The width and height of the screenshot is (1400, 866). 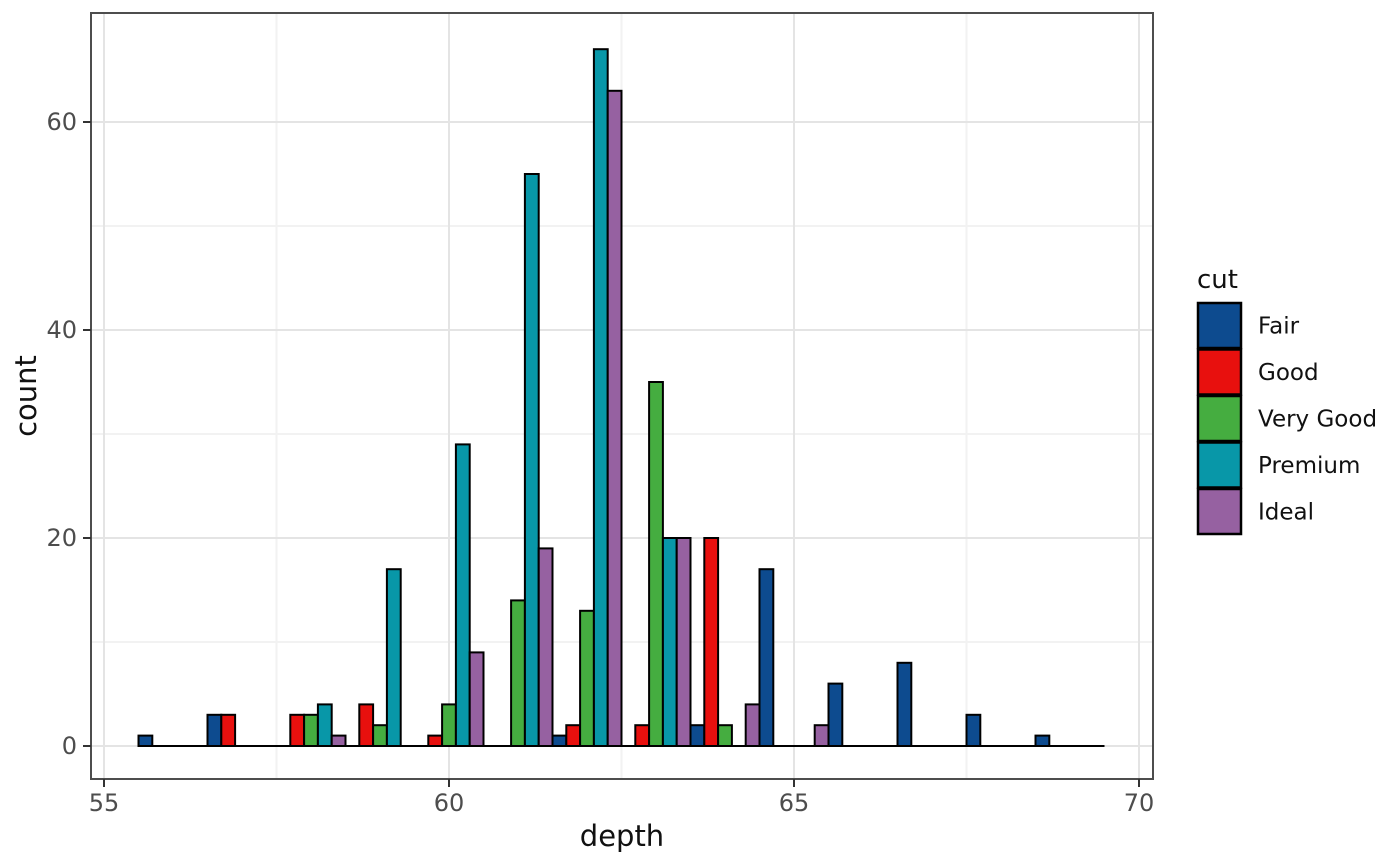 What do you see at coordinates (449, 803) in the screenshot?
I see `x-tick-label-60: 60` at bounding box center [449, 803].